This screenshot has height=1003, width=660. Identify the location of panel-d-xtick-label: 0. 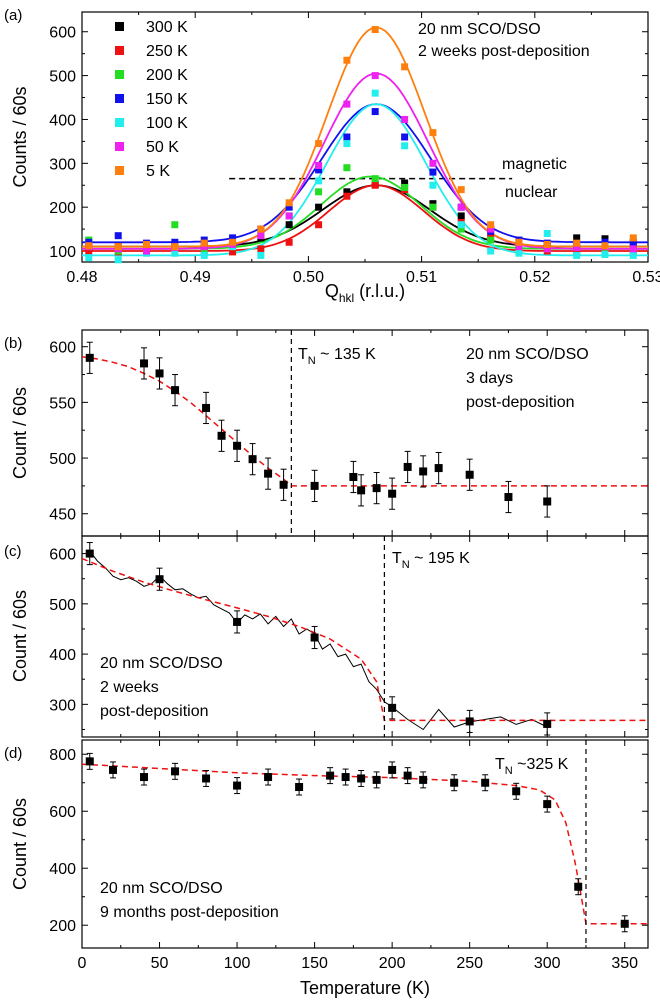
(82, 963).